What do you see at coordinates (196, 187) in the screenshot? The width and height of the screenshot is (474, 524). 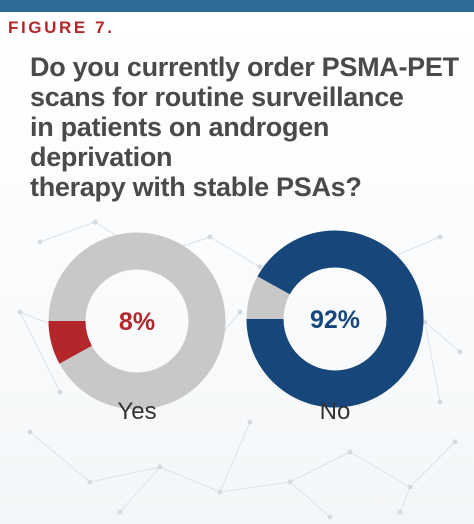 I see `question-line: therapy with stable PSAs?` at bounding box center [196, 187].